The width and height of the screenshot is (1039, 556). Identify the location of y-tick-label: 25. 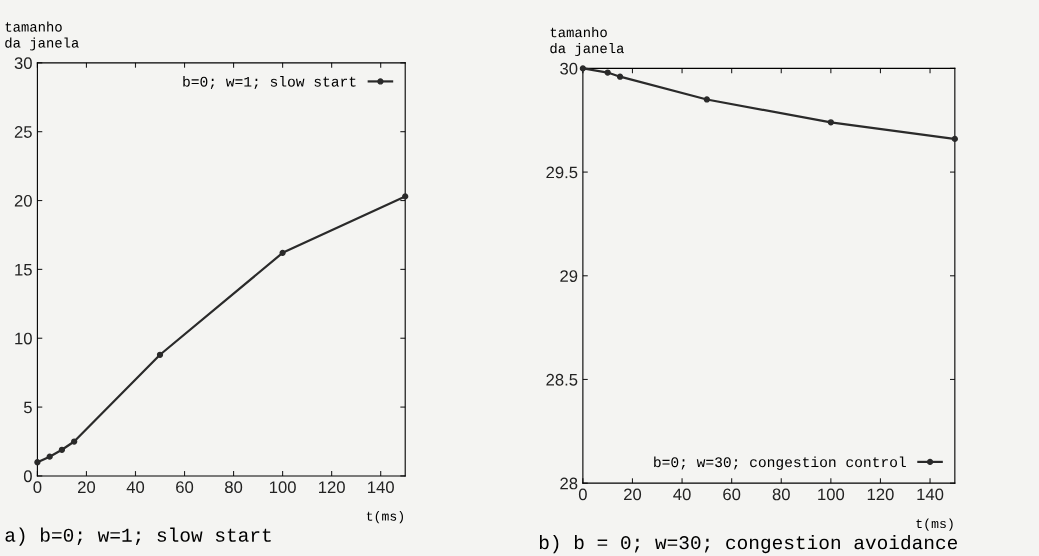
(23, 132).